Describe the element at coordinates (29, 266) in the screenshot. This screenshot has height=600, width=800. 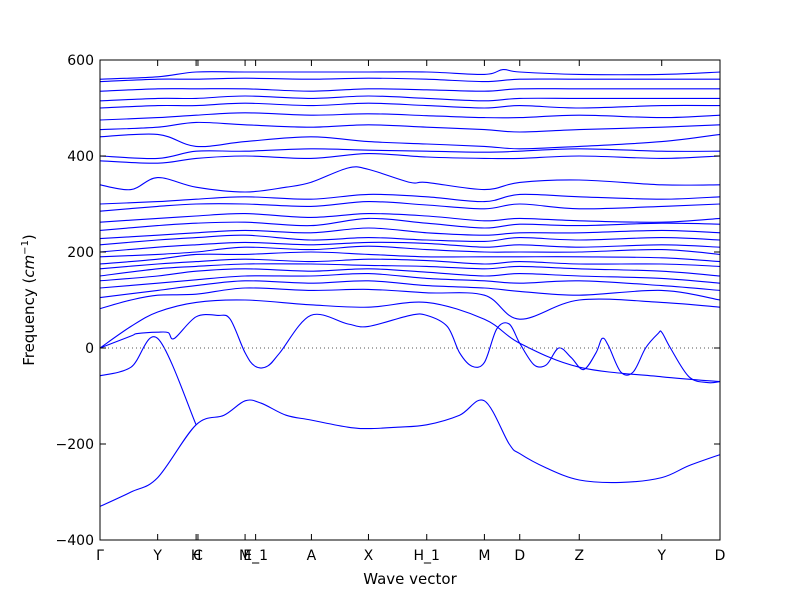
I see `y-axis-title-unit: cm` at that location.